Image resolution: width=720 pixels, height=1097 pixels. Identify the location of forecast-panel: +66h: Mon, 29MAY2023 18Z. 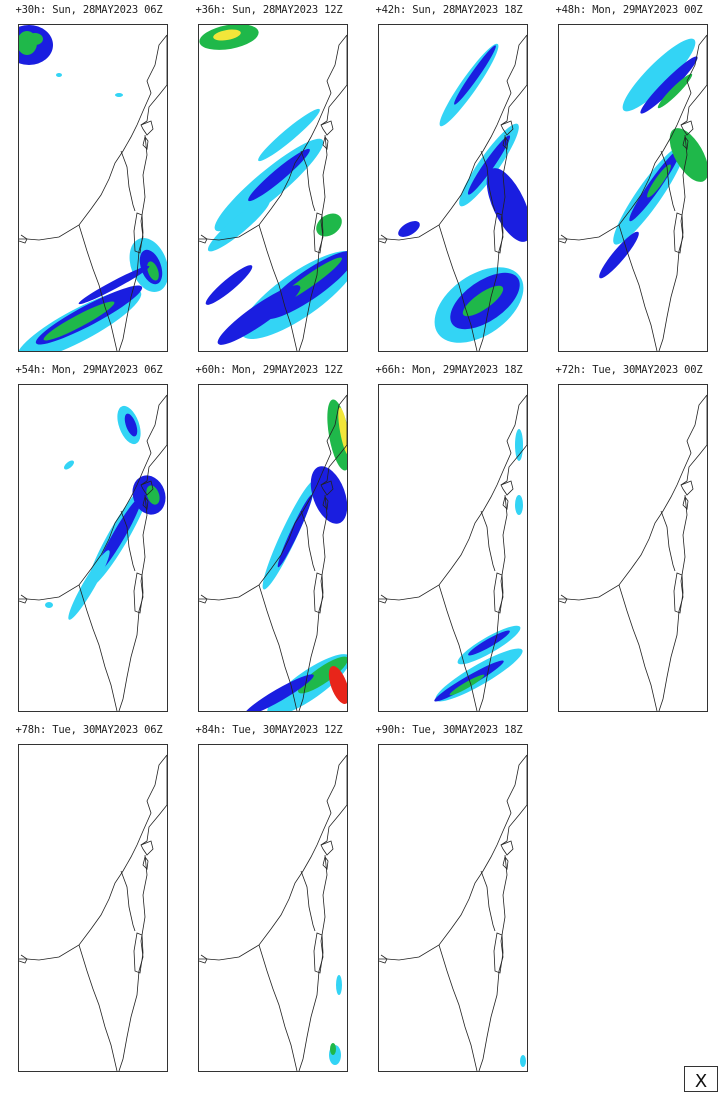
(450, 539).